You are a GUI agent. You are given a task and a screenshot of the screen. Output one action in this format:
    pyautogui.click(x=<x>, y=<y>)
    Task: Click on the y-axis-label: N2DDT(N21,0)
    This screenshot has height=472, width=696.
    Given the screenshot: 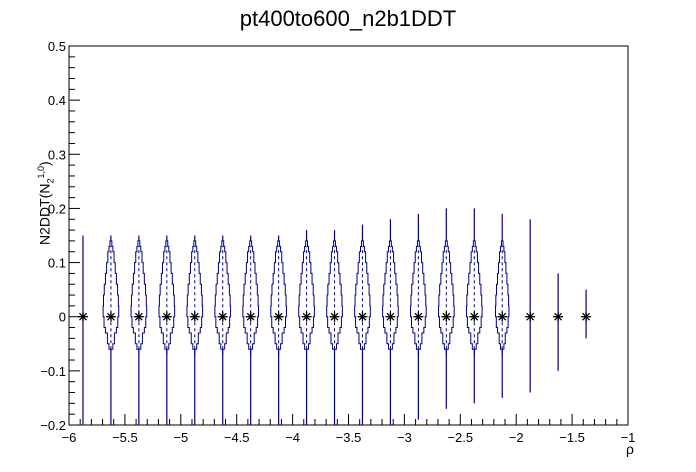 What is the action you would take?
    pyautogui.click(x=45, y=203)
    